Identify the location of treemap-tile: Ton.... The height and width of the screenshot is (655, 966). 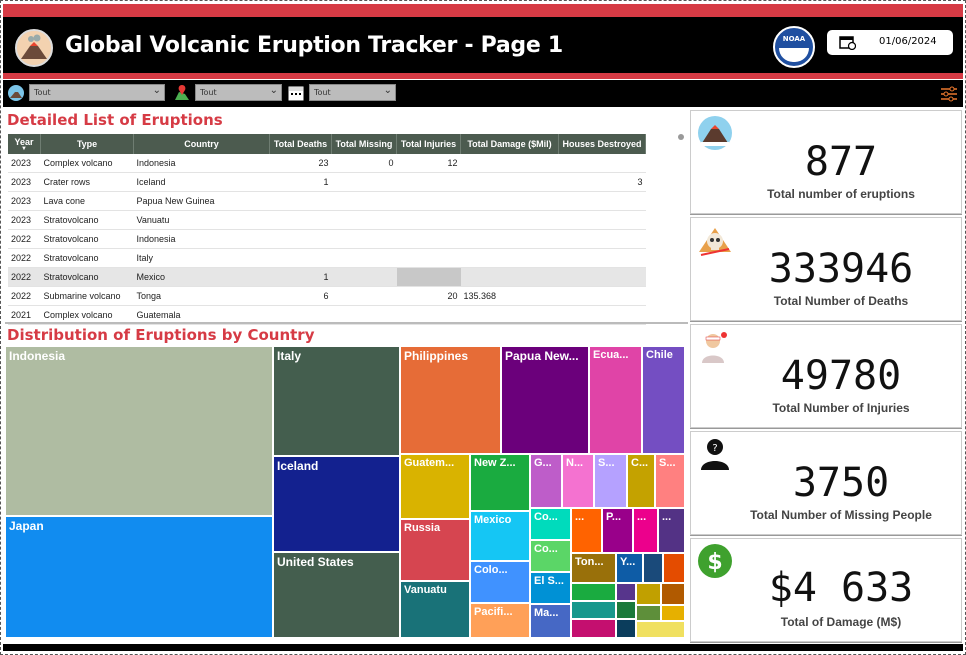
(593, 568).